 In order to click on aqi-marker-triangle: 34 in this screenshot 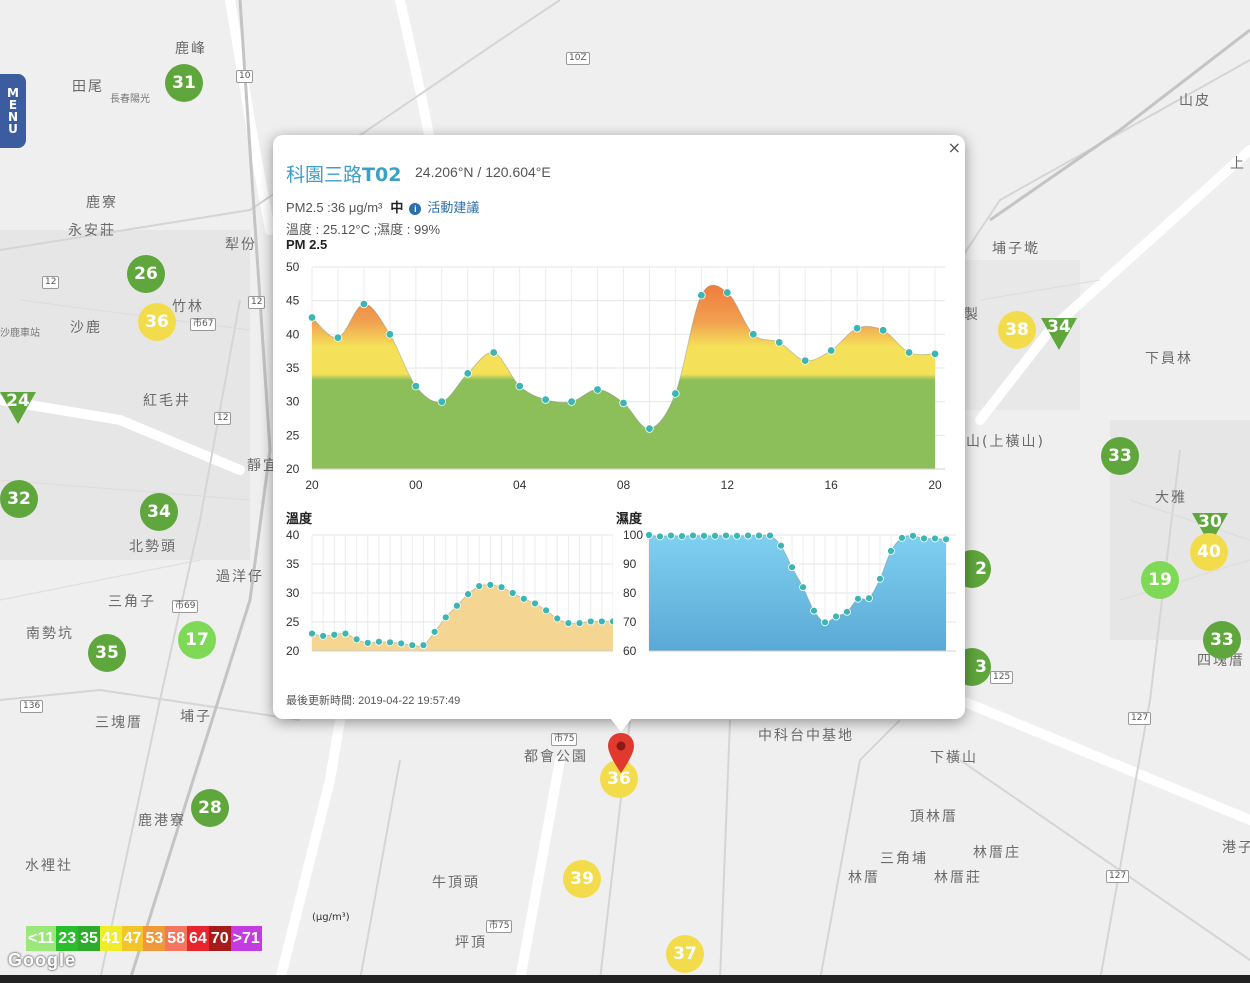, I will do `click(1059, 333)`.